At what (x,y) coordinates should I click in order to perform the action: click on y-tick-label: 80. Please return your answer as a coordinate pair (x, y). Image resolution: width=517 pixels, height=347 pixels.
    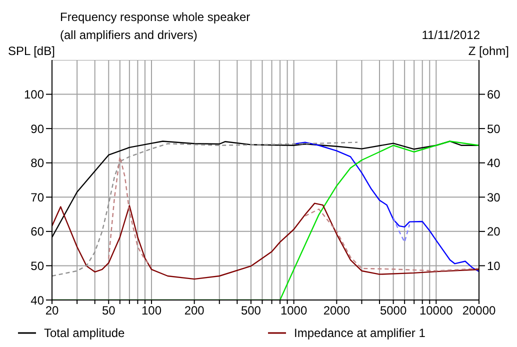
    Looking at the image, I should click on (37, 163).